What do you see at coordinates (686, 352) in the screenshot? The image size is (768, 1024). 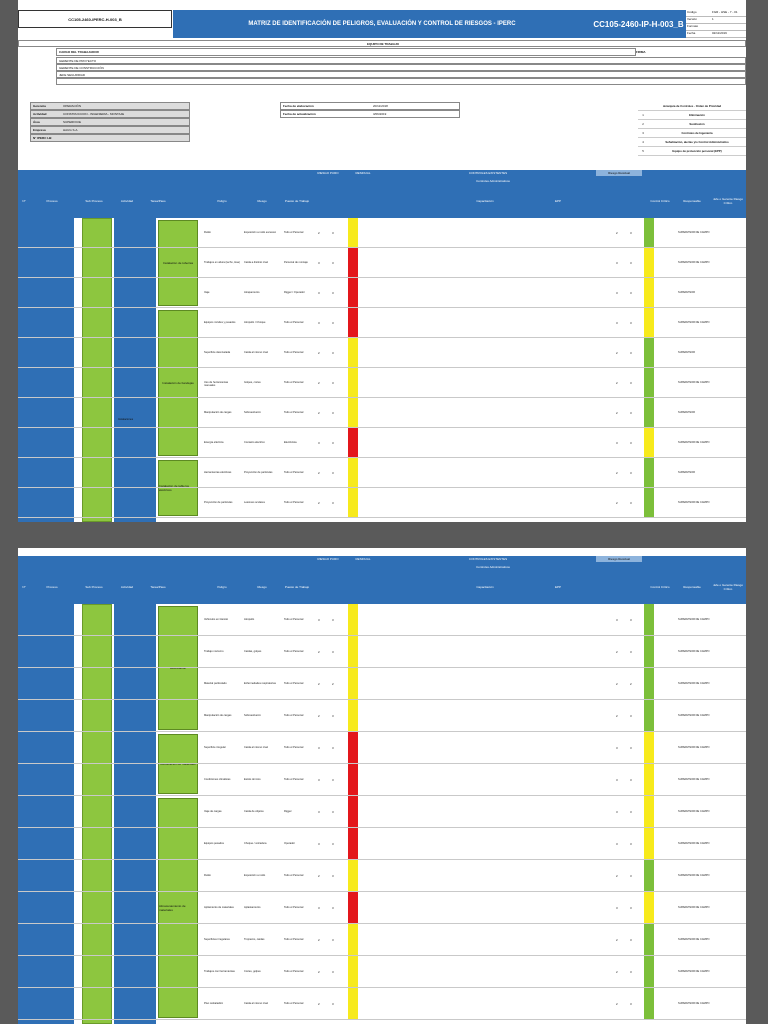 I see `responsable-cell: SUPERVISOR` at bounding box center [686, 352].